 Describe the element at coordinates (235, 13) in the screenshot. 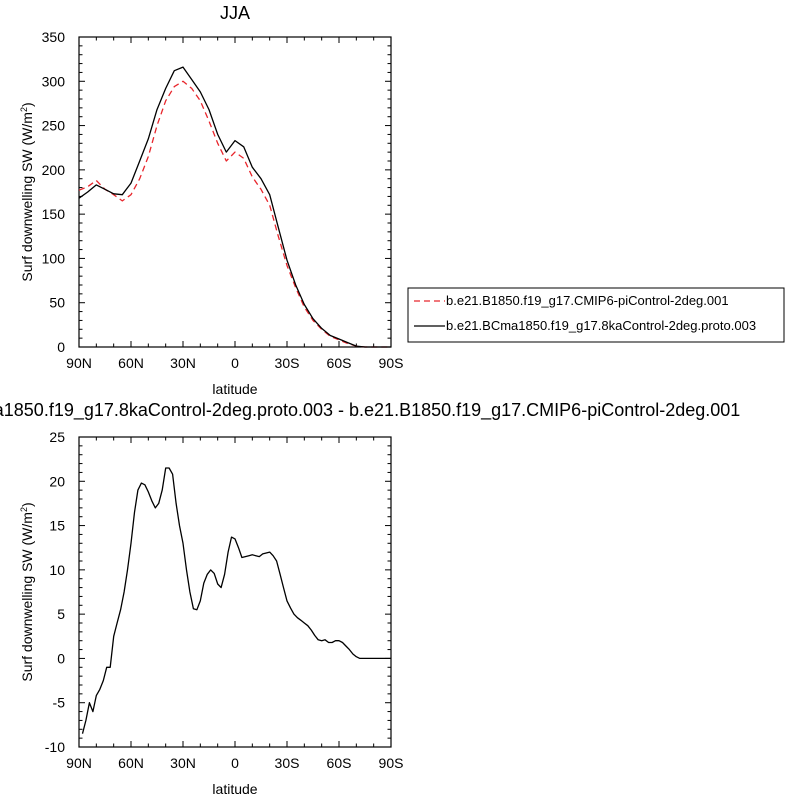

I see `top-plot-title: JJA` at that location.